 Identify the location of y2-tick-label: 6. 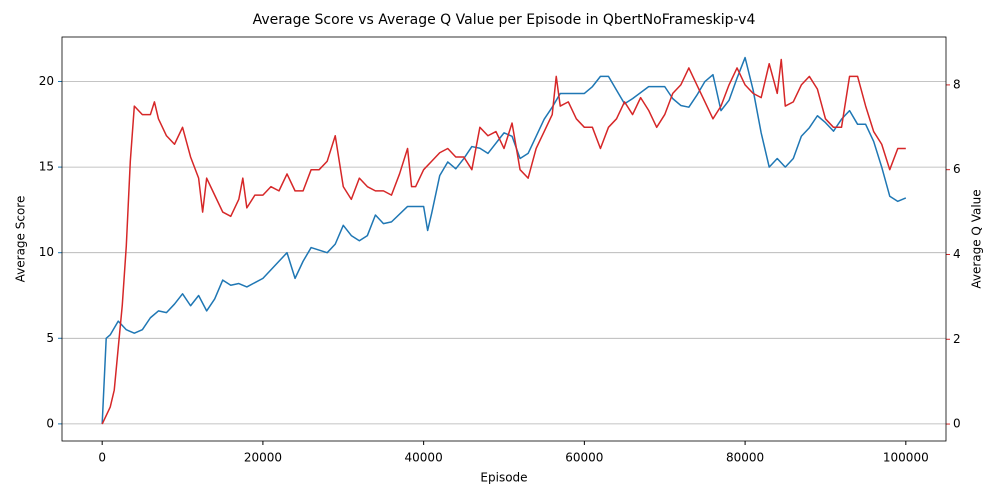
(957, 169).